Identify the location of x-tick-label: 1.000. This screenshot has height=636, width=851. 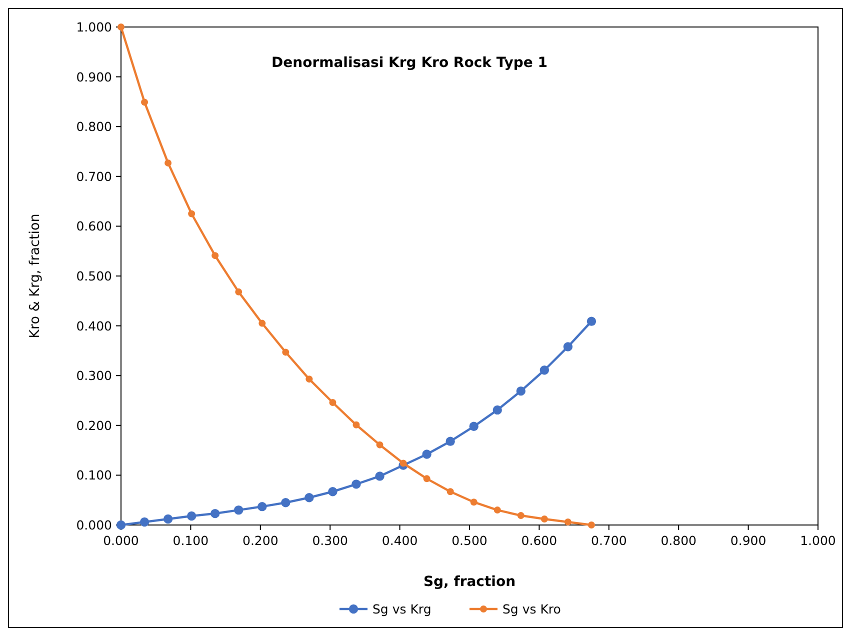
(818, 540).